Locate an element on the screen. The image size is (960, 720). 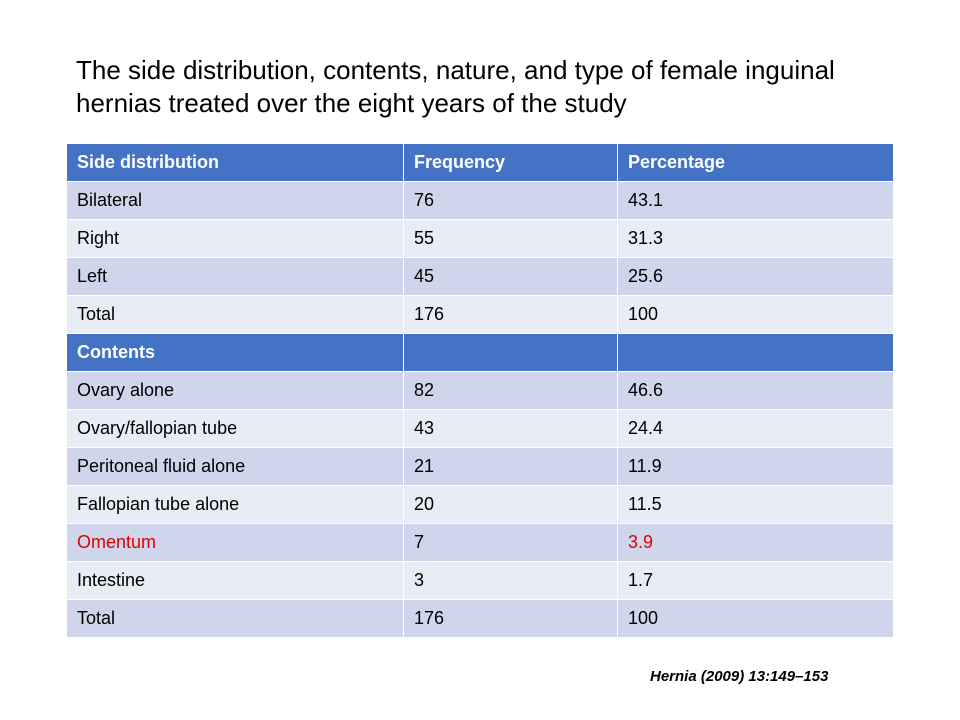
table-row: Left 45 25.6 is located at coordinates (480, 276).